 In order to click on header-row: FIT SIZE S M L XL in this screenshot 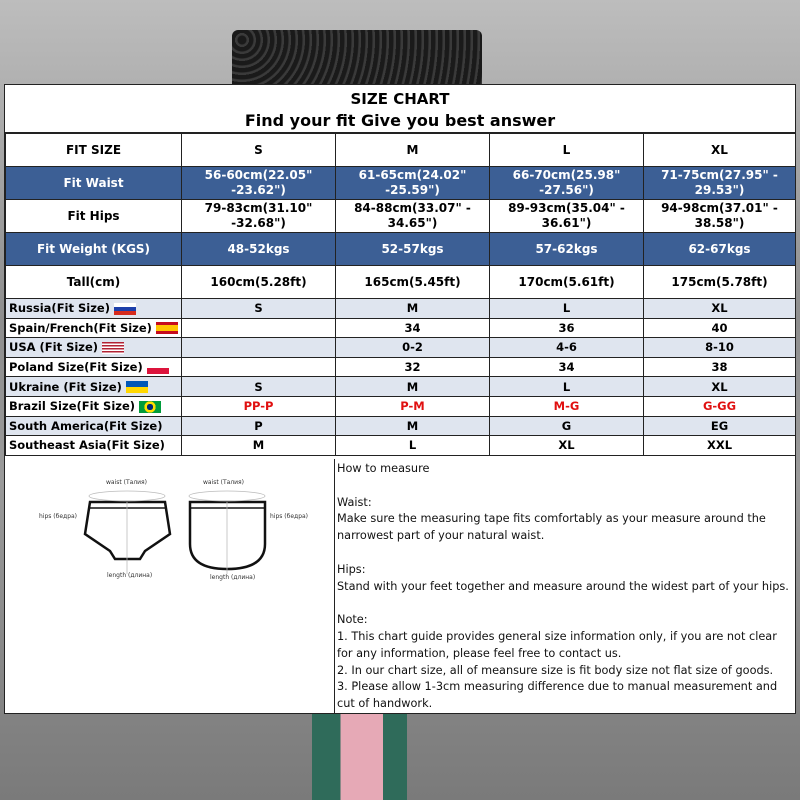, I will do `click(400, 150)`.